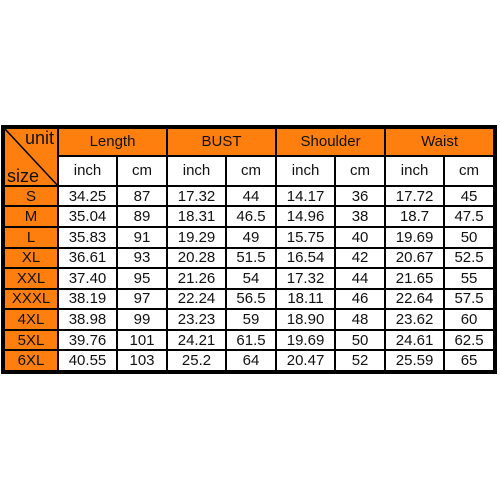  Describe the element at coordinates (87, 216) in the screenshot. I see `table-cell: 35.04` at that location.